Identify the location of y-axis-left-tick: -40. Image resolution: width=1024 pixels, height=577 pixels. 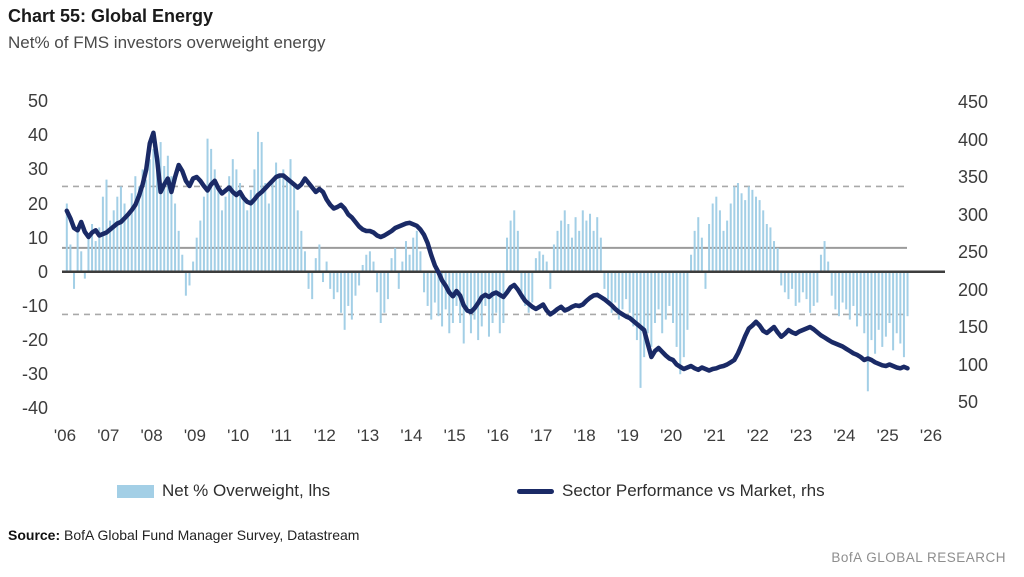
(34, 408).